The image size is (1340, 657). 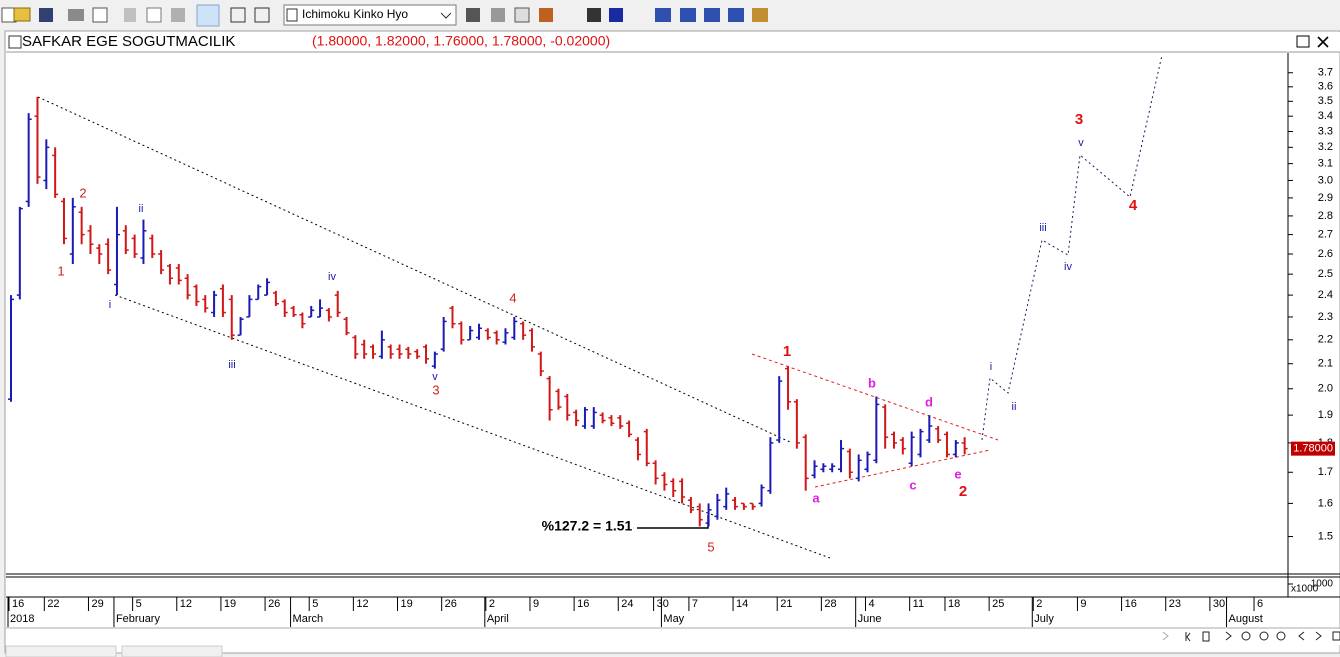 I want to click on month-label: February, so click(x=138, y=619).